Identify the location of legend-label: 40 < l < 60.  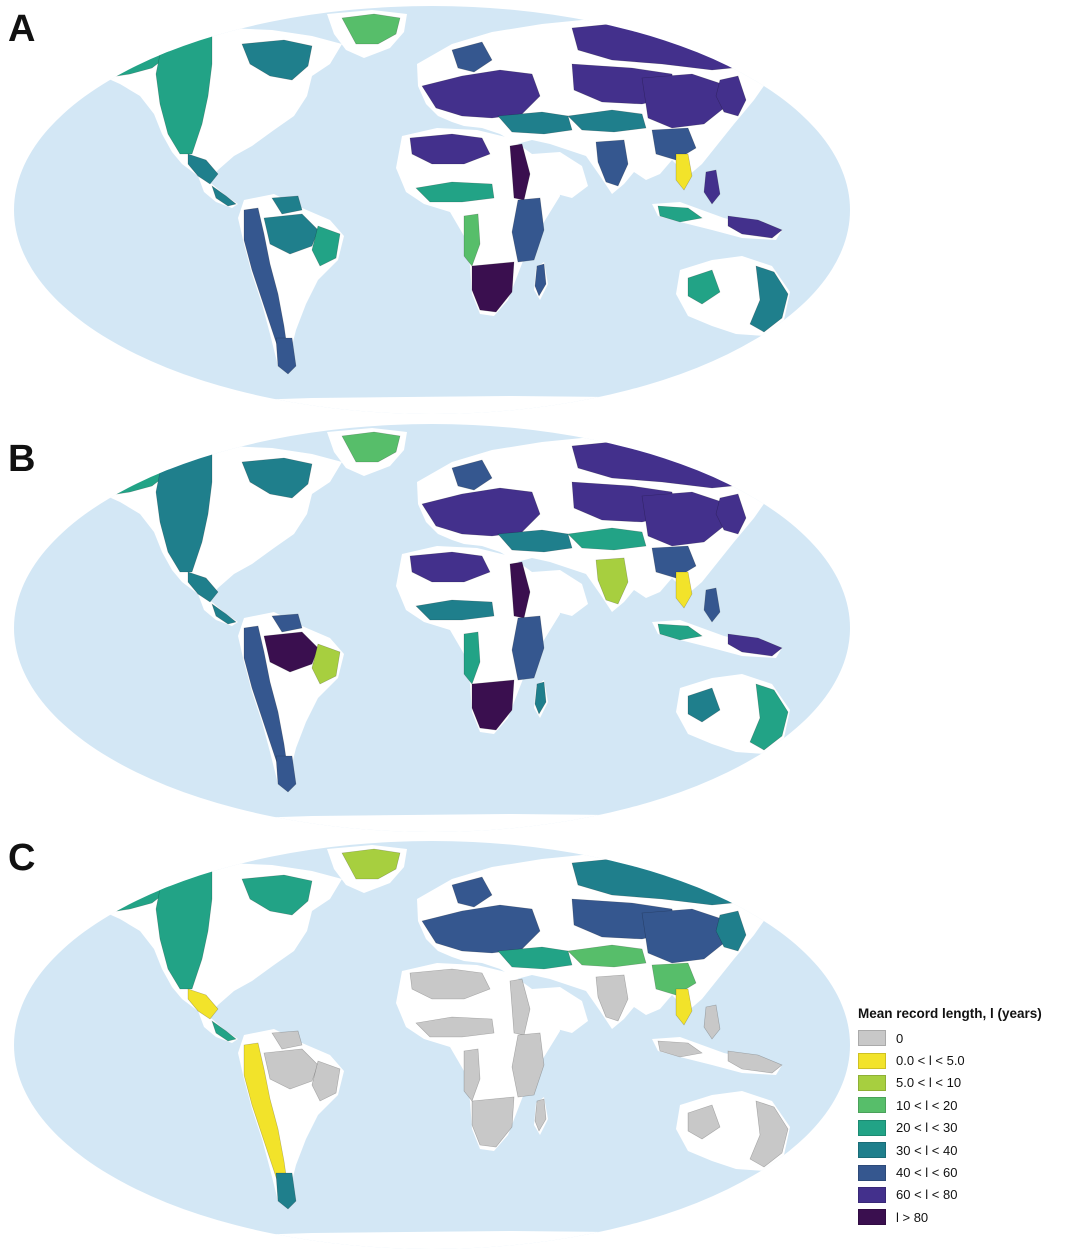
(927, 1173).